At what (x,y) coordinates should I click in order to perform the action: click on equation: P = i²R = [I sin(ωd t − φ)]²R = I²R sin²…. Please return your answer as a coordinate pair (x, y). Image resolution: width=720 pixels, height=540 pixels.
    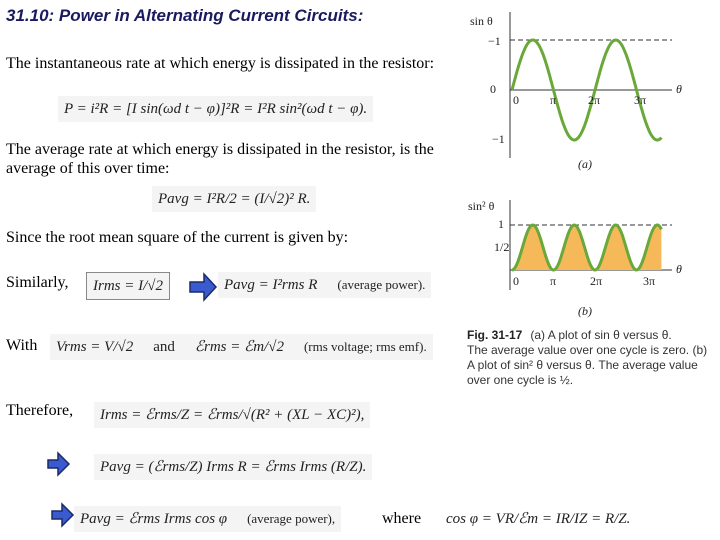
    Looking at the image, I should click on (216, 109).